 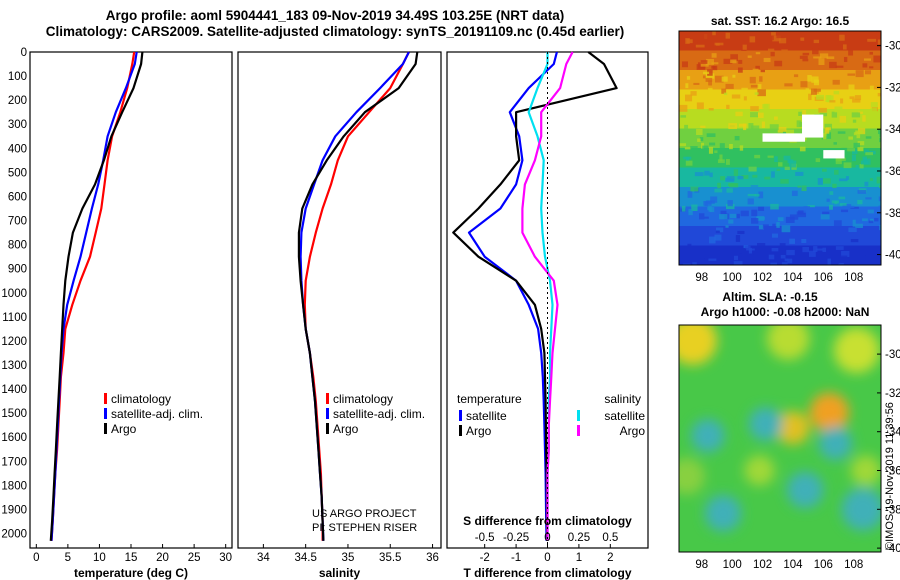 I want to click on legend-swatch-climatology, so click(x=105, y=398).